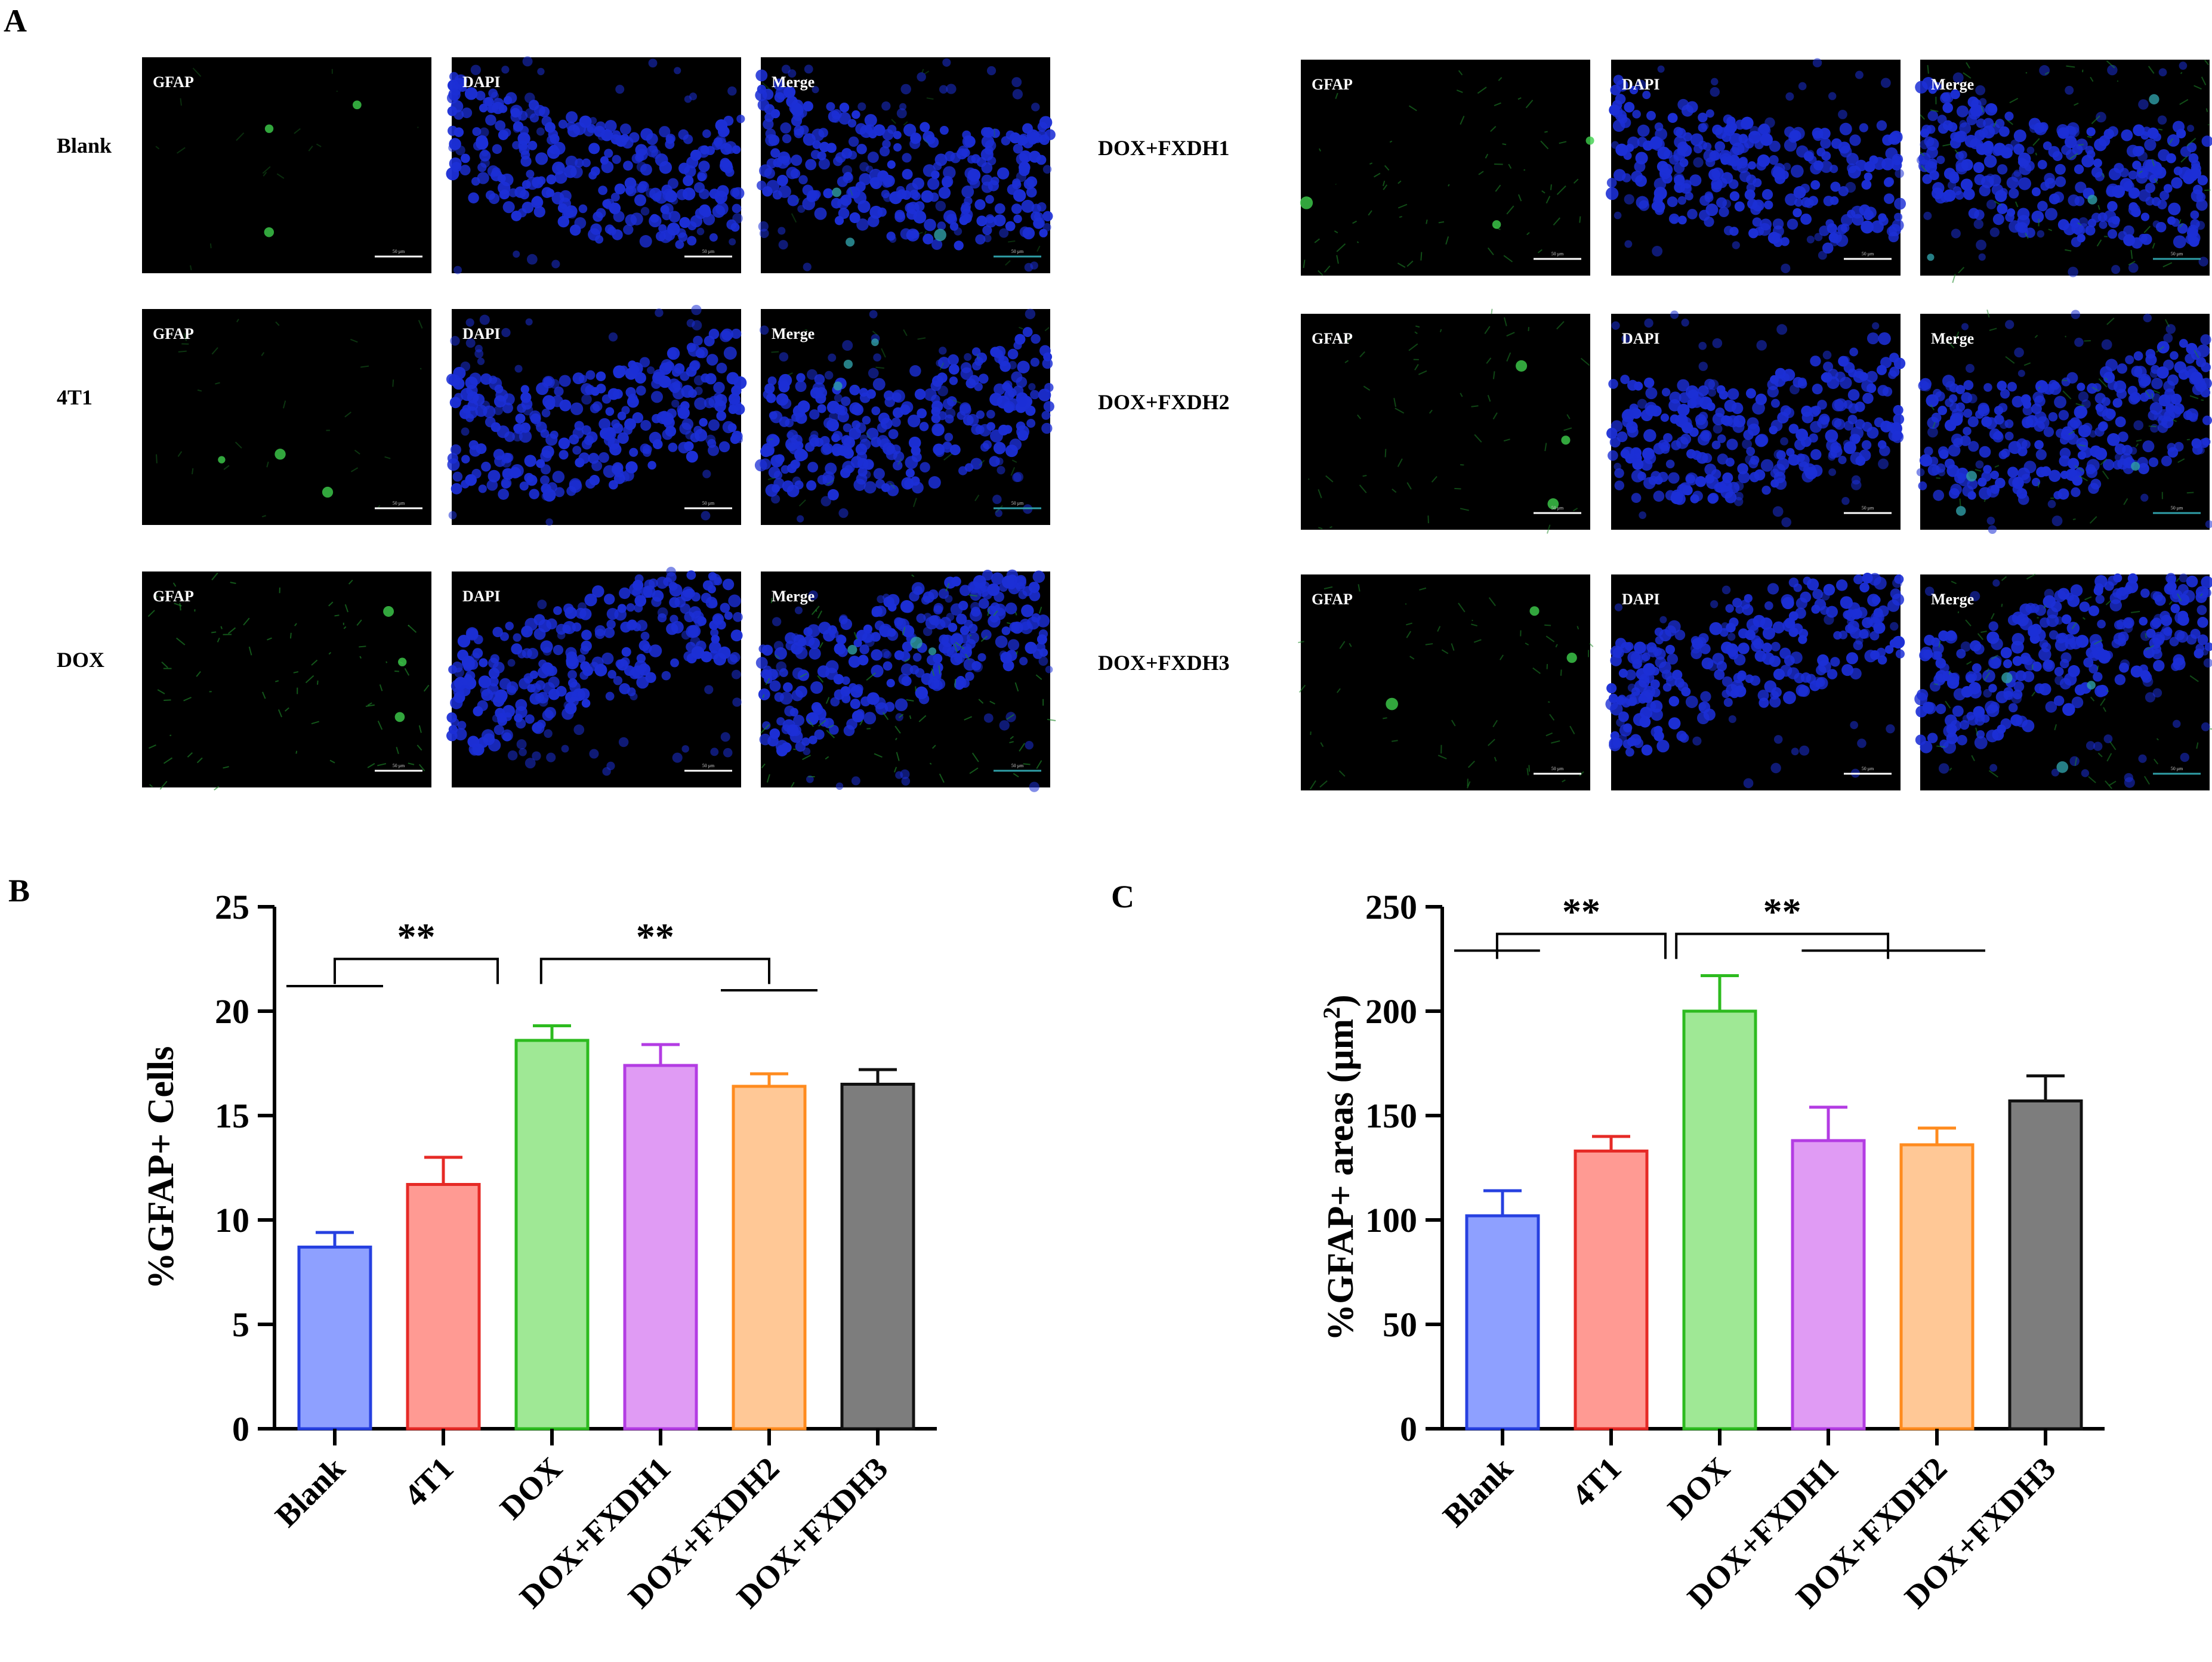 This screenshot has height=1662, width=2212. What do you see at coordinates (1332, 338) in the screenshot?
I see `channel-label-dox-fxdh2-gfap: GFAP` at bounding box center [1332, 338].